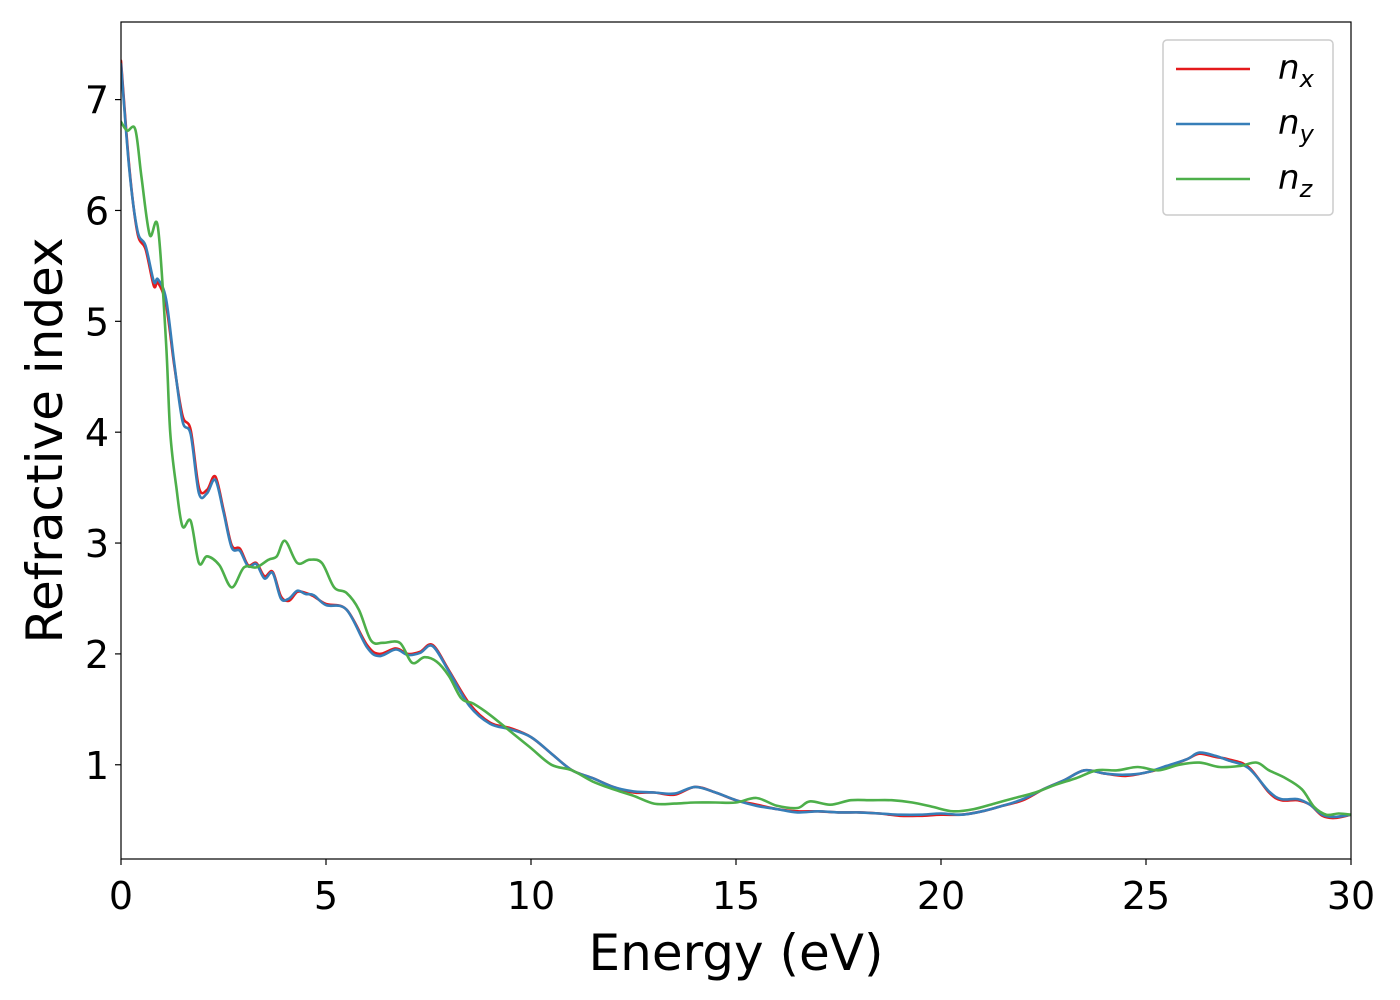 This screenshot has width=1400, height=1000. I want to click on x-axis: 0 5 10 15 20 25 30, so click(742, 888).